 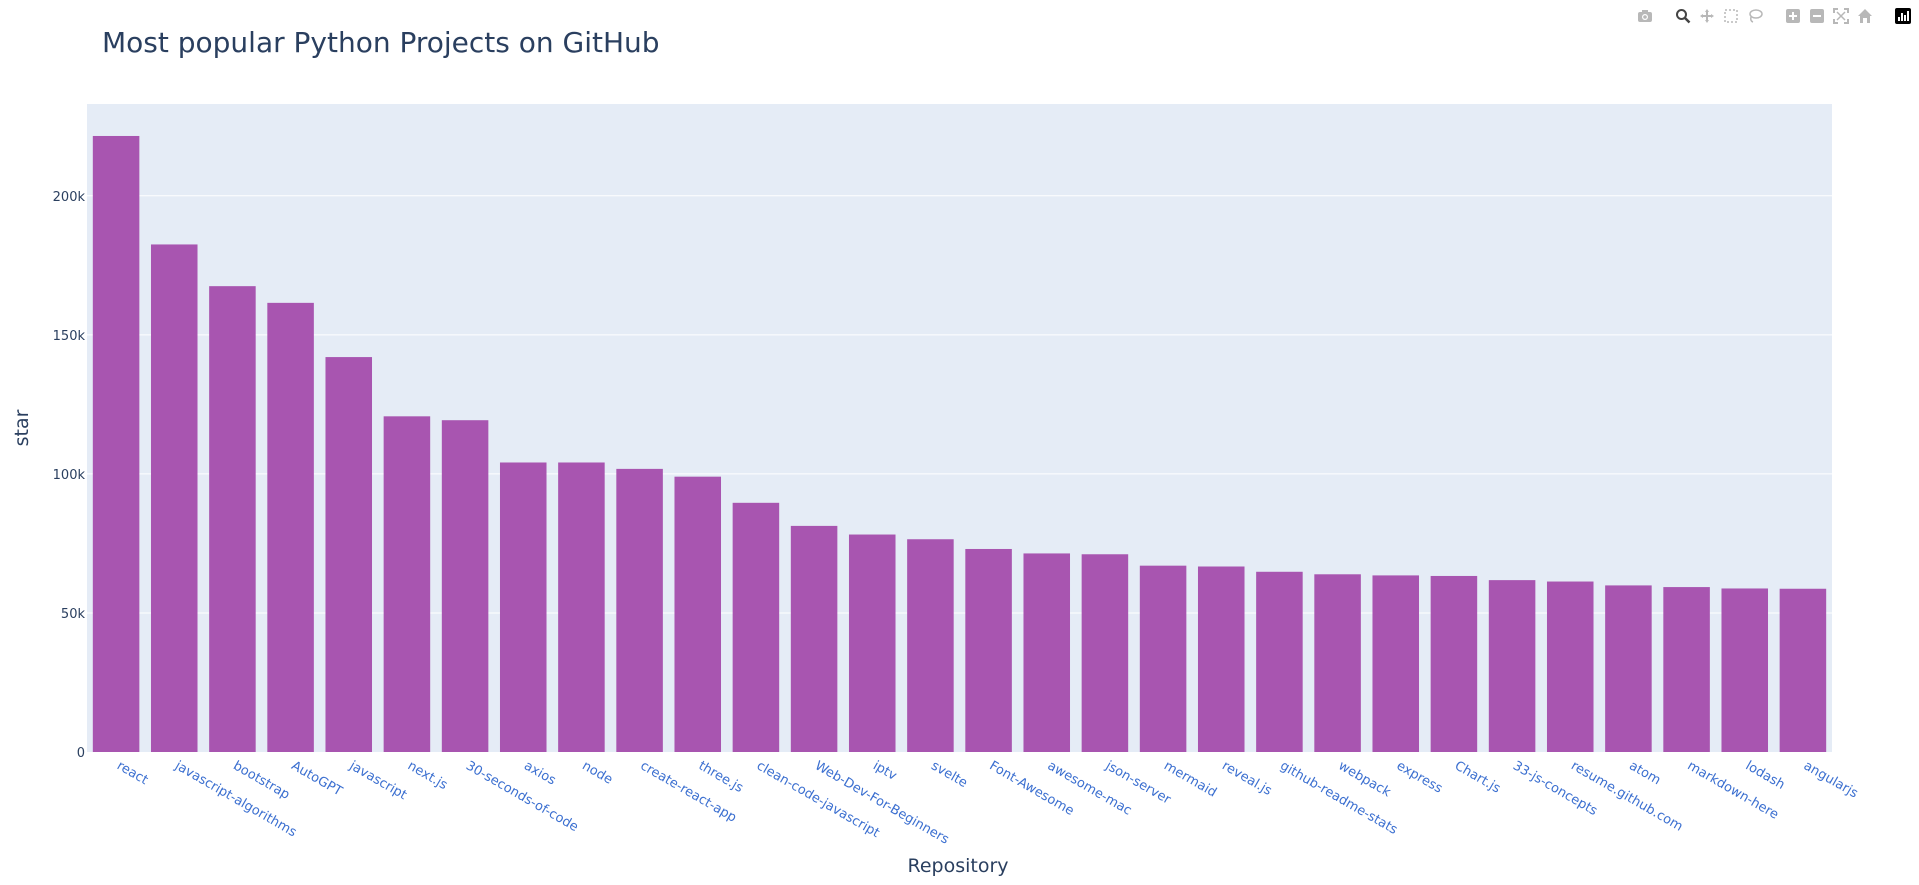 I want to click on bar-three.js, so click(x=698, y=614).